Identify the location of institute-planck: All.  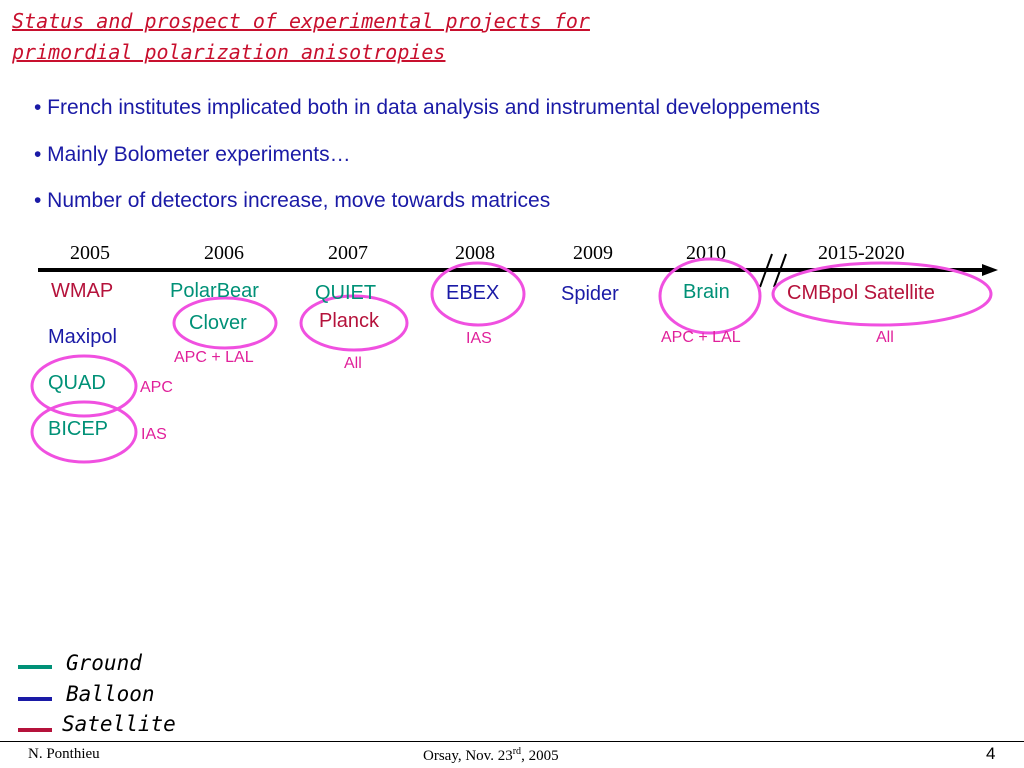
(353, 363).